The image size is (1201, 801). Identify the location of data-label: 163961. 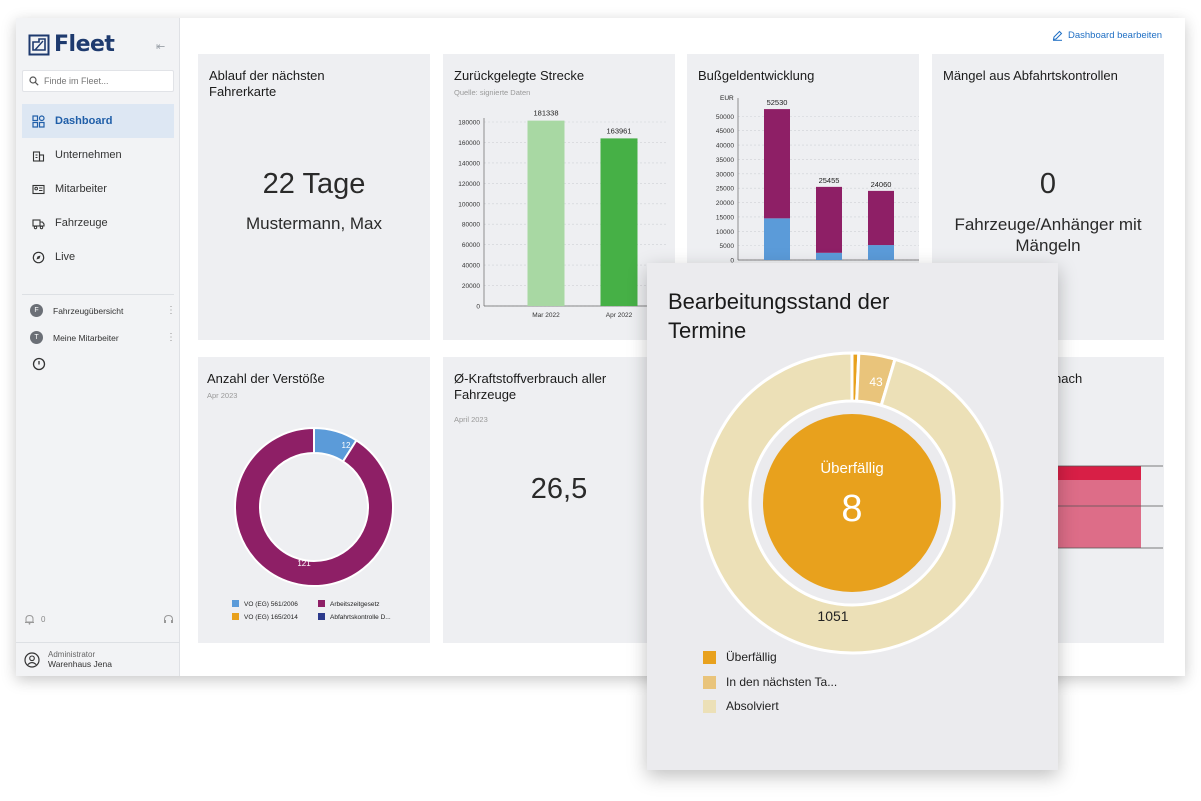
(618, 130).